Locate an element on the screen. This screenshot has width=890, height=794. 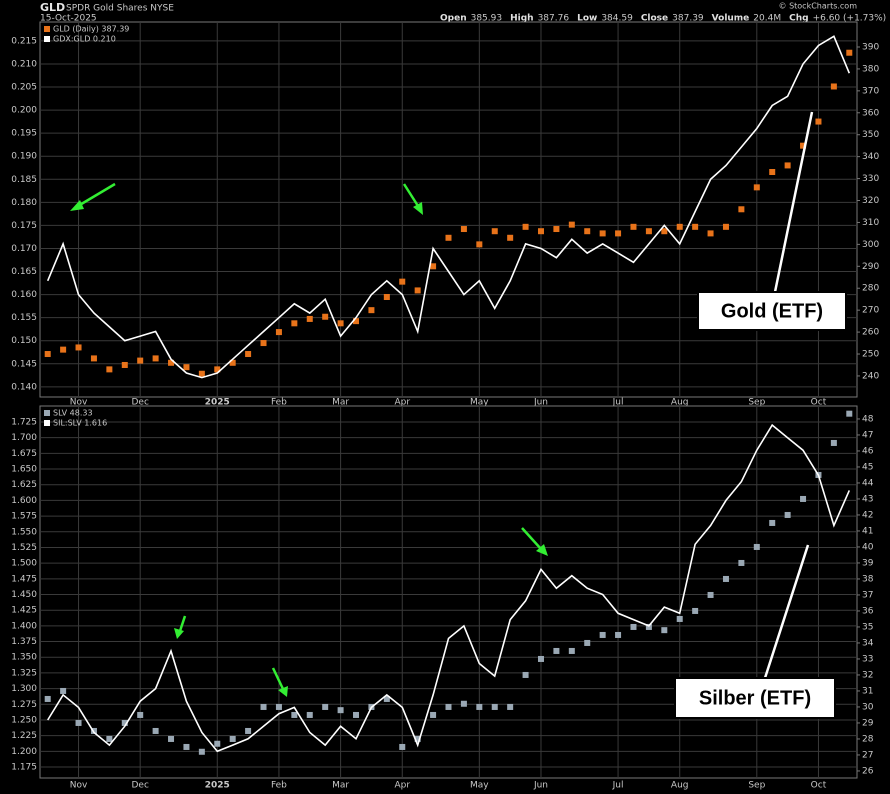
y-tick-label: 1.675 is located at coordinates (24, 454).